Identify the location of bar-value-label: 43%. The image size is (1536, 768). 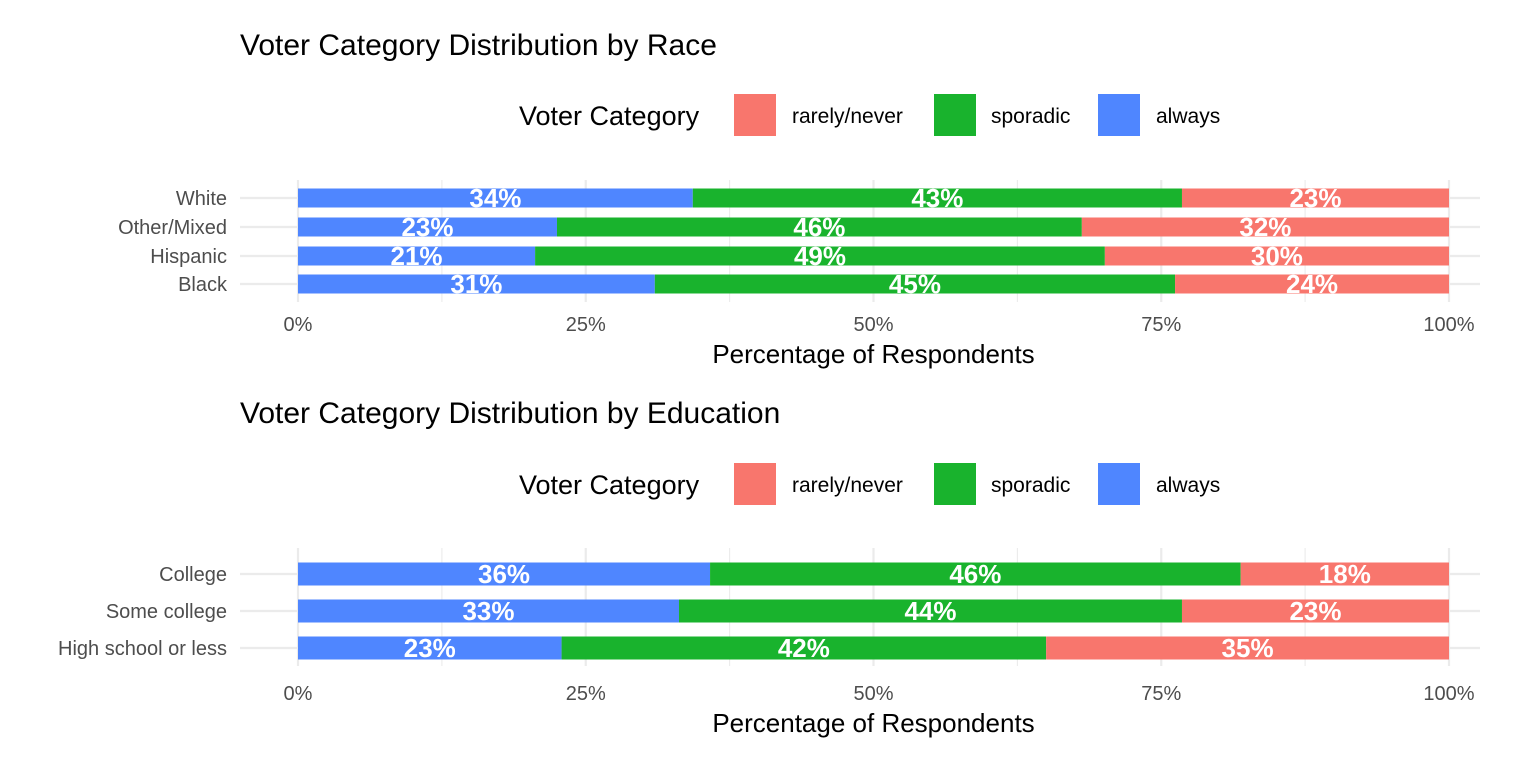
(937, 198).